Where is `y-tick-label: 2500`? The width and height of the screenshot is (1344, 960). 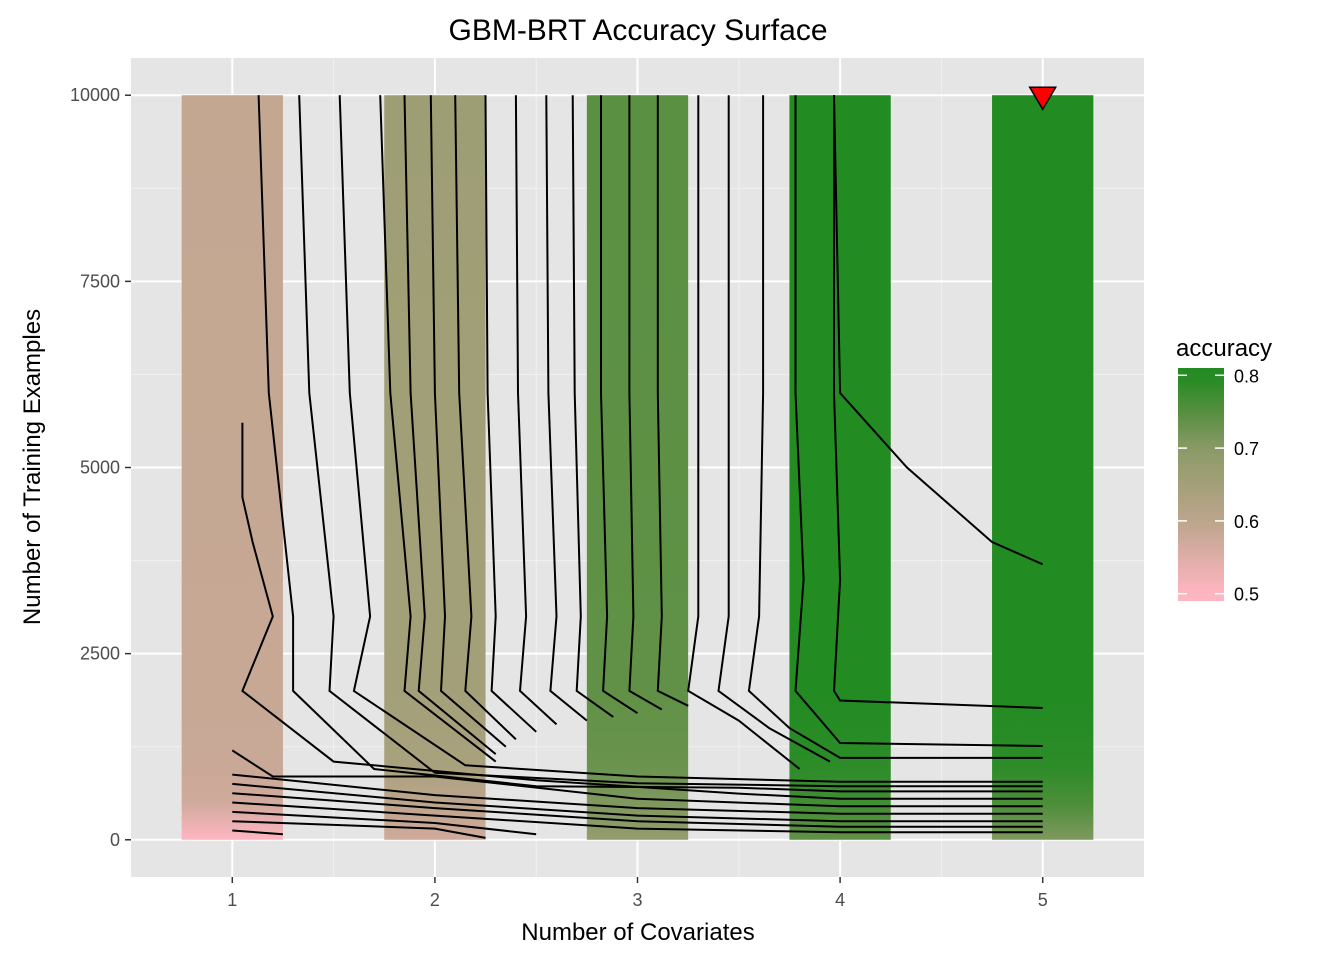
y-tick-label: 2500 is located at coordinates (100, 654).